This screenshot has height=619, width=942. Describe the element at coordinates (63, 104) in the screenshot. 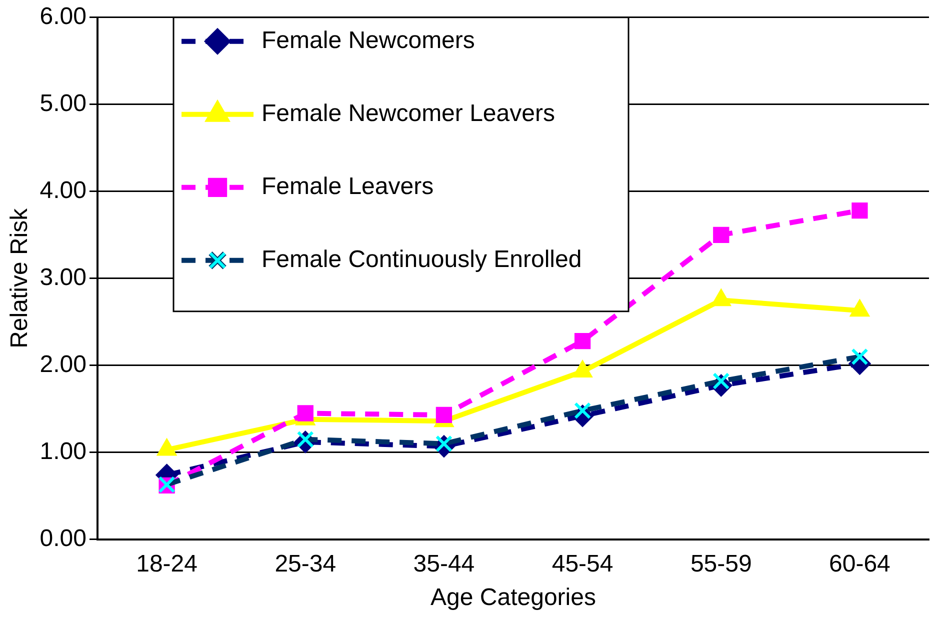

I see `y-tick-label: 5.00` at that location.